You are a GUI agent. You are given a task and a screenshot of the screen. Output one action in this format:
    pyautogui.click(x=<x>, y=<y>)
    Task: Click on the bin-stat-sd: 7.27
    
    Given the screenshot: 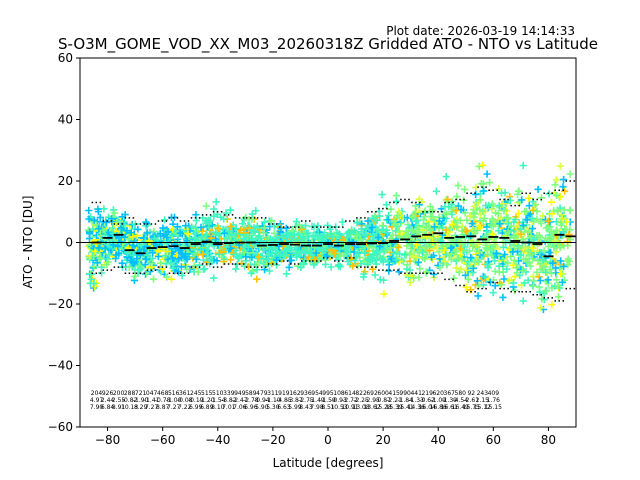 What is the action you would take?
    pyautogui.click(x=152, y=407)
    